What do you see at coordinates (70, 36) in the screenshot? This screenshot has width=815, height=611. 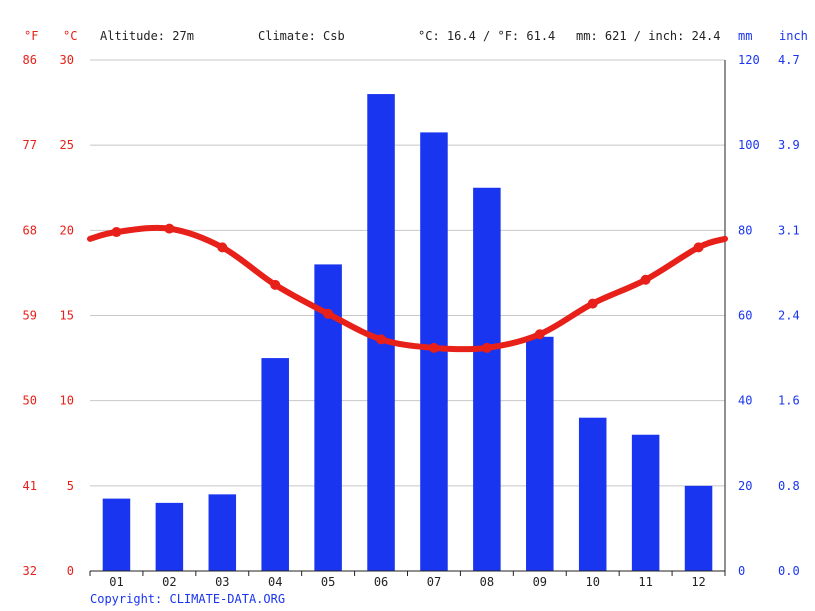 I see `unit-c-label: °C` at bounding box center [70, 36].